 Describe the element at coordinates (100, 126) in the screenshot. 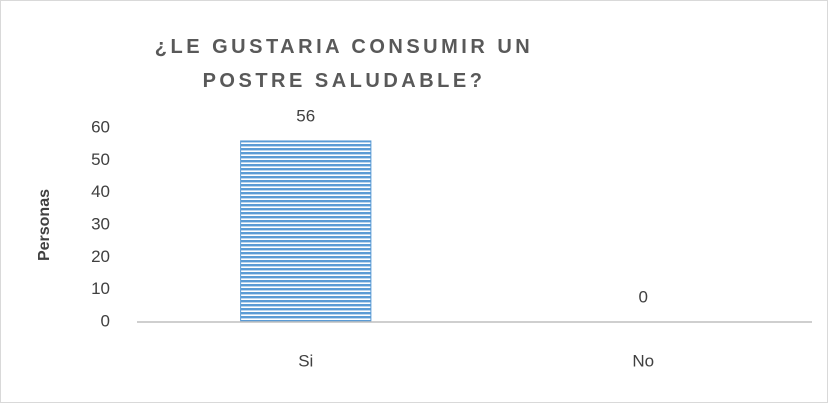

I see `y-tick-label: 60` at that location.